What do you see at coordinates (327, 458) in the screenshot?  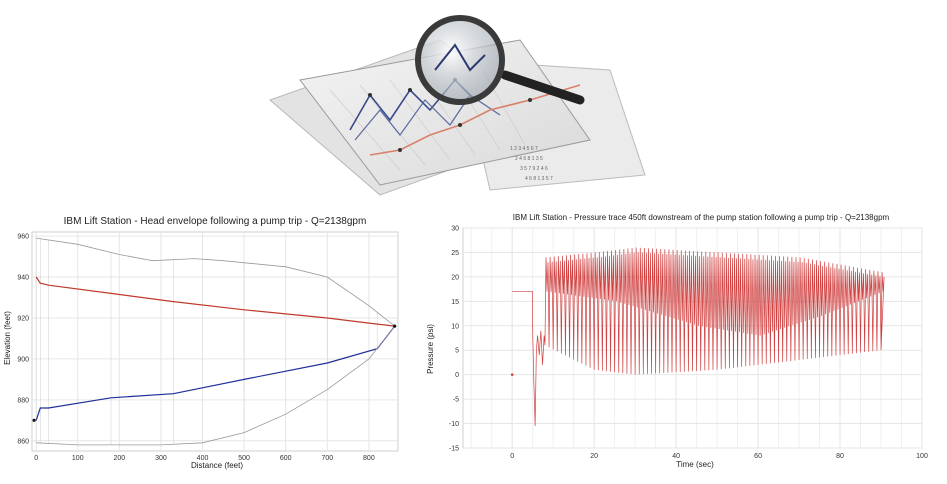 I see `x-tick-label: 700` at bounding box center [327, 458].